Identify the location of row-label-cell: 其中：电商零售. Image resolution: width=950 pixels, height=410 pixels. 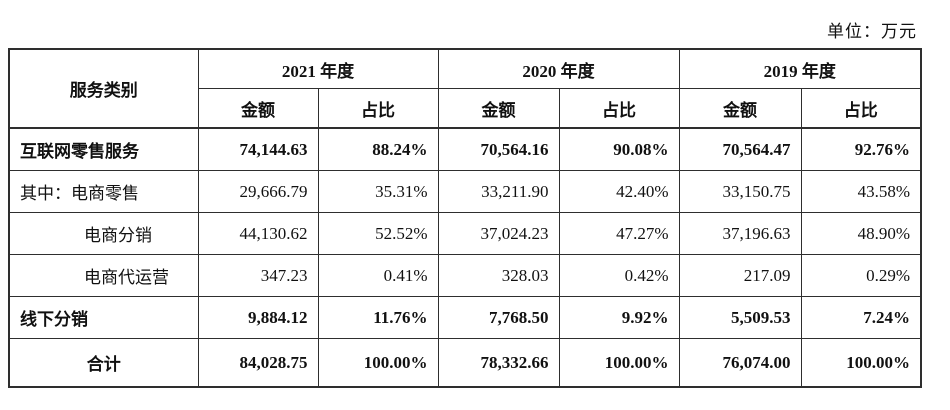
(103, 191).